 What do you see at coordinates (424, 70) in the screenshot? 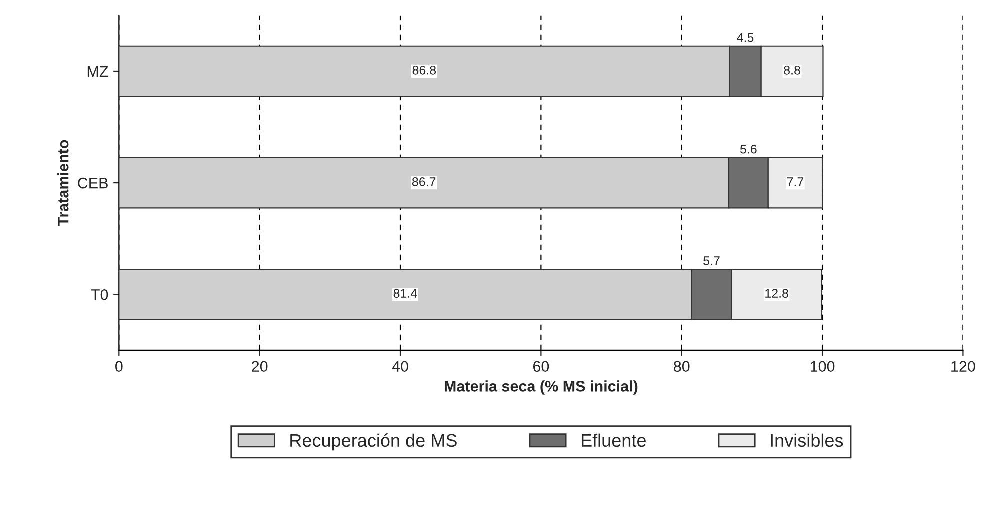
I see `data-label: 86.8` at bounding box center [424, 70].